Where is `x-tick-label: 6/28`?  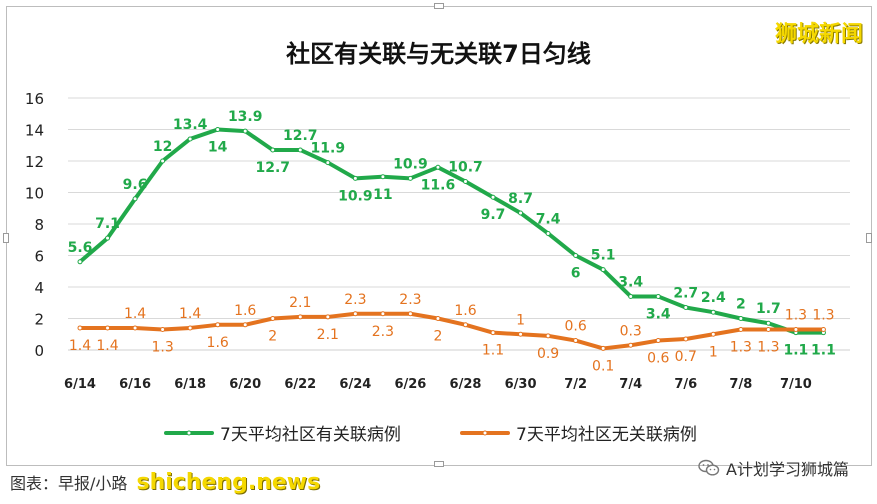
x-tick-label: 6/28 is located at coordinates (466, 384).